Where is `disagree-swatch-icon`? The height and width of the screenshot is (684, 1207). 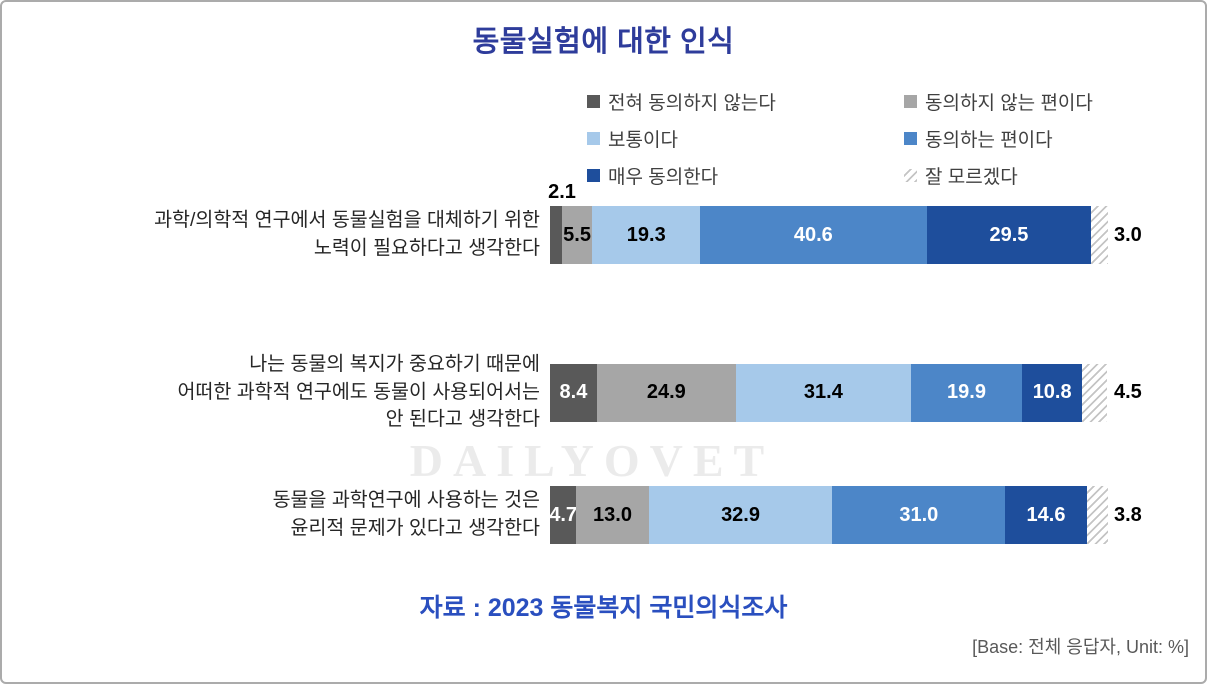
disagree-swatch-icon is located at coordinates (910, 101).